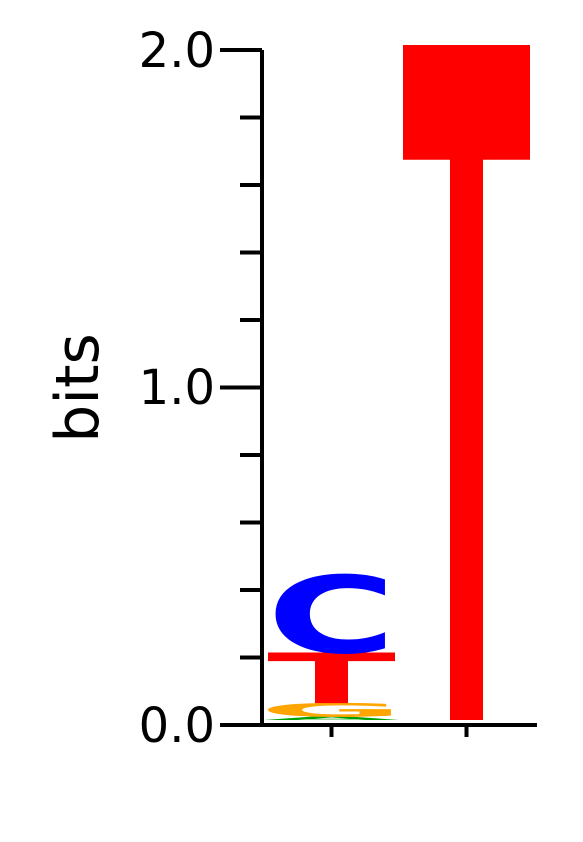 Image resolution: width=583 pixels, height=842 pixels. What do you see at coordinates (241, 387) in the screenshot?
I see `y-axis-ticks` at bounding box center [241, 387].